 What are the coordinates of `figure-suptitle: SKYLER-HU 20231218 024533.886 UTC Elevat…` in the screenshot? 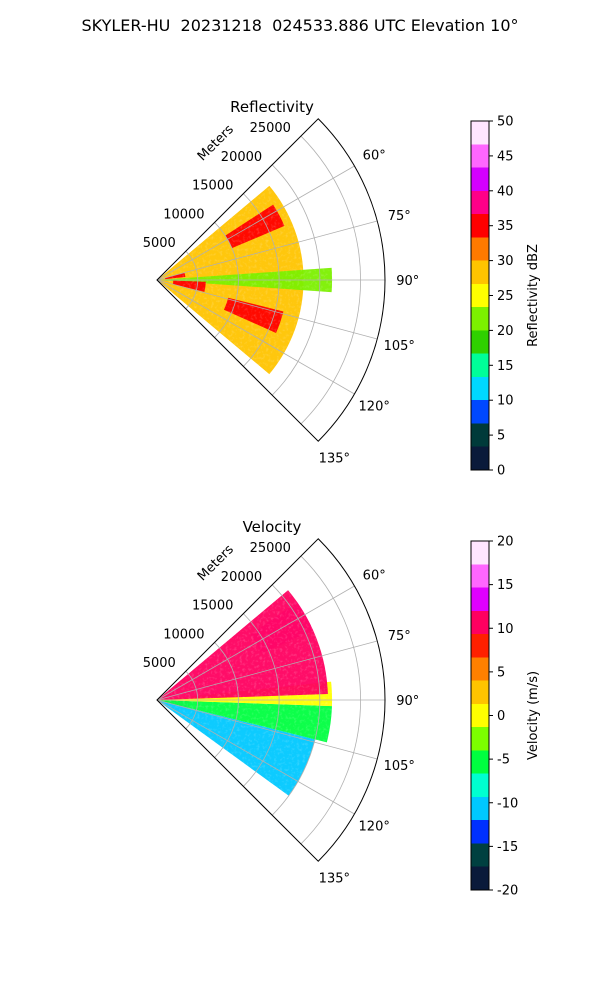 It's located at (300, 25).